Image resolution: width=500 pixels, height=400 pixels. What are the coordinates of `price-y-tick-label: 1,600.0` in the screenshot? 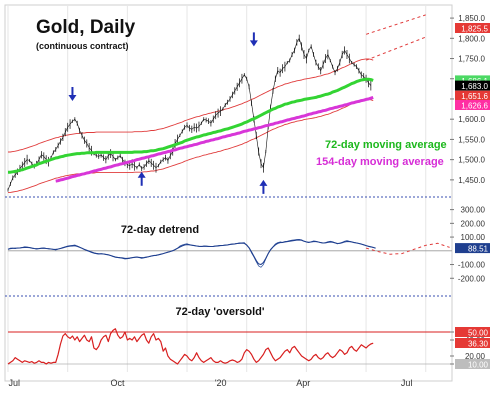 It's located at (471, 119).